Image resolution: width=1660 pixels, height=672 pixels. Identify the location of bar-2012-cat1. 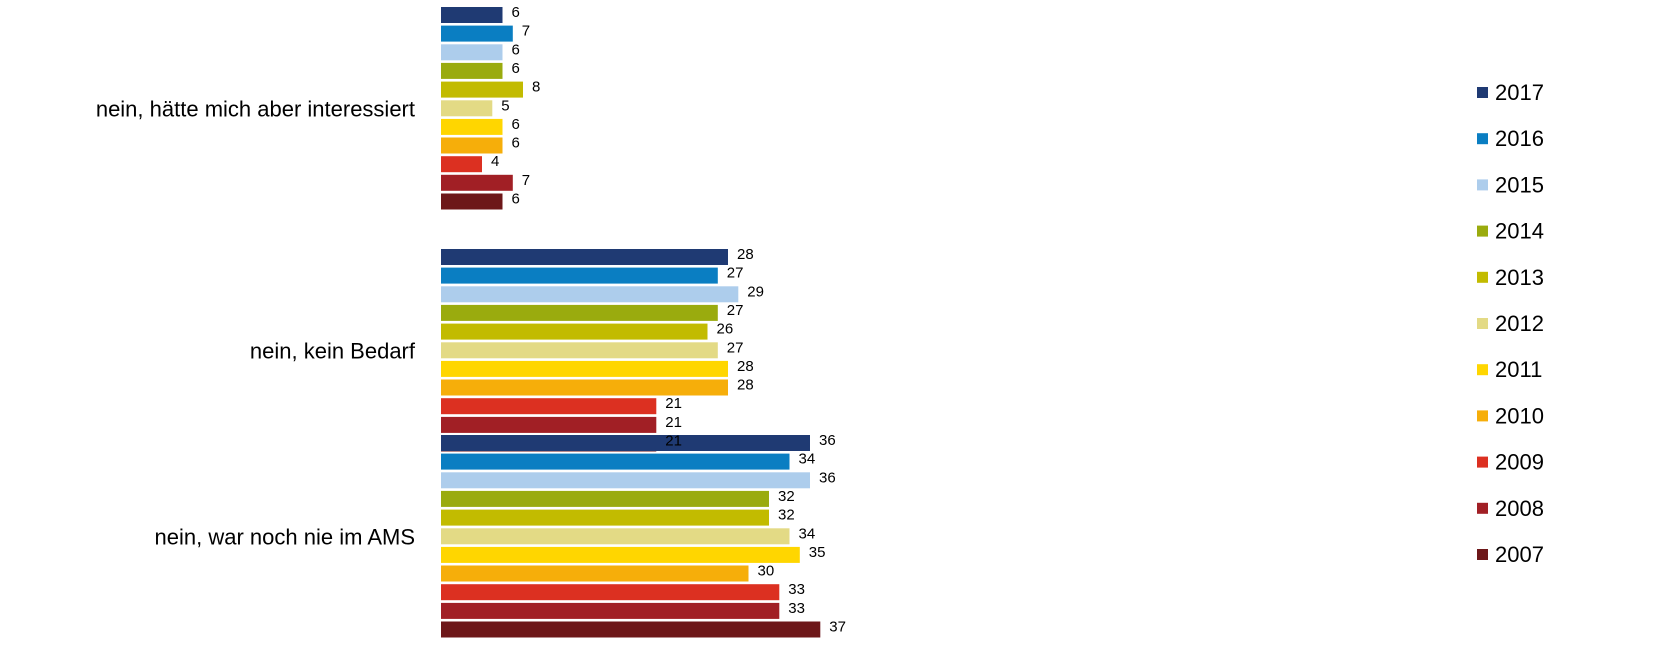
(467, 108).